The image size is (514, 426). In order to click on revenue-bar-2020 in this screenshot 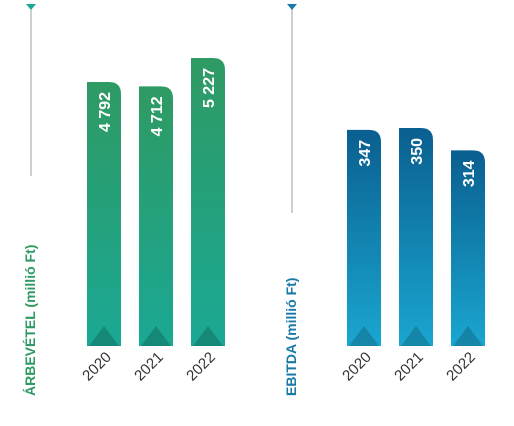, I will do `click(104, 213)`.